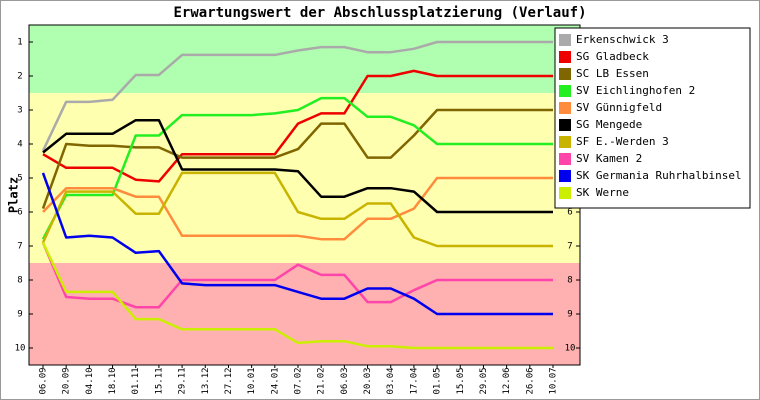 This screenshot has height=400, width=760. I want to click on x-tick-label: 01.11, so click(136, 380).